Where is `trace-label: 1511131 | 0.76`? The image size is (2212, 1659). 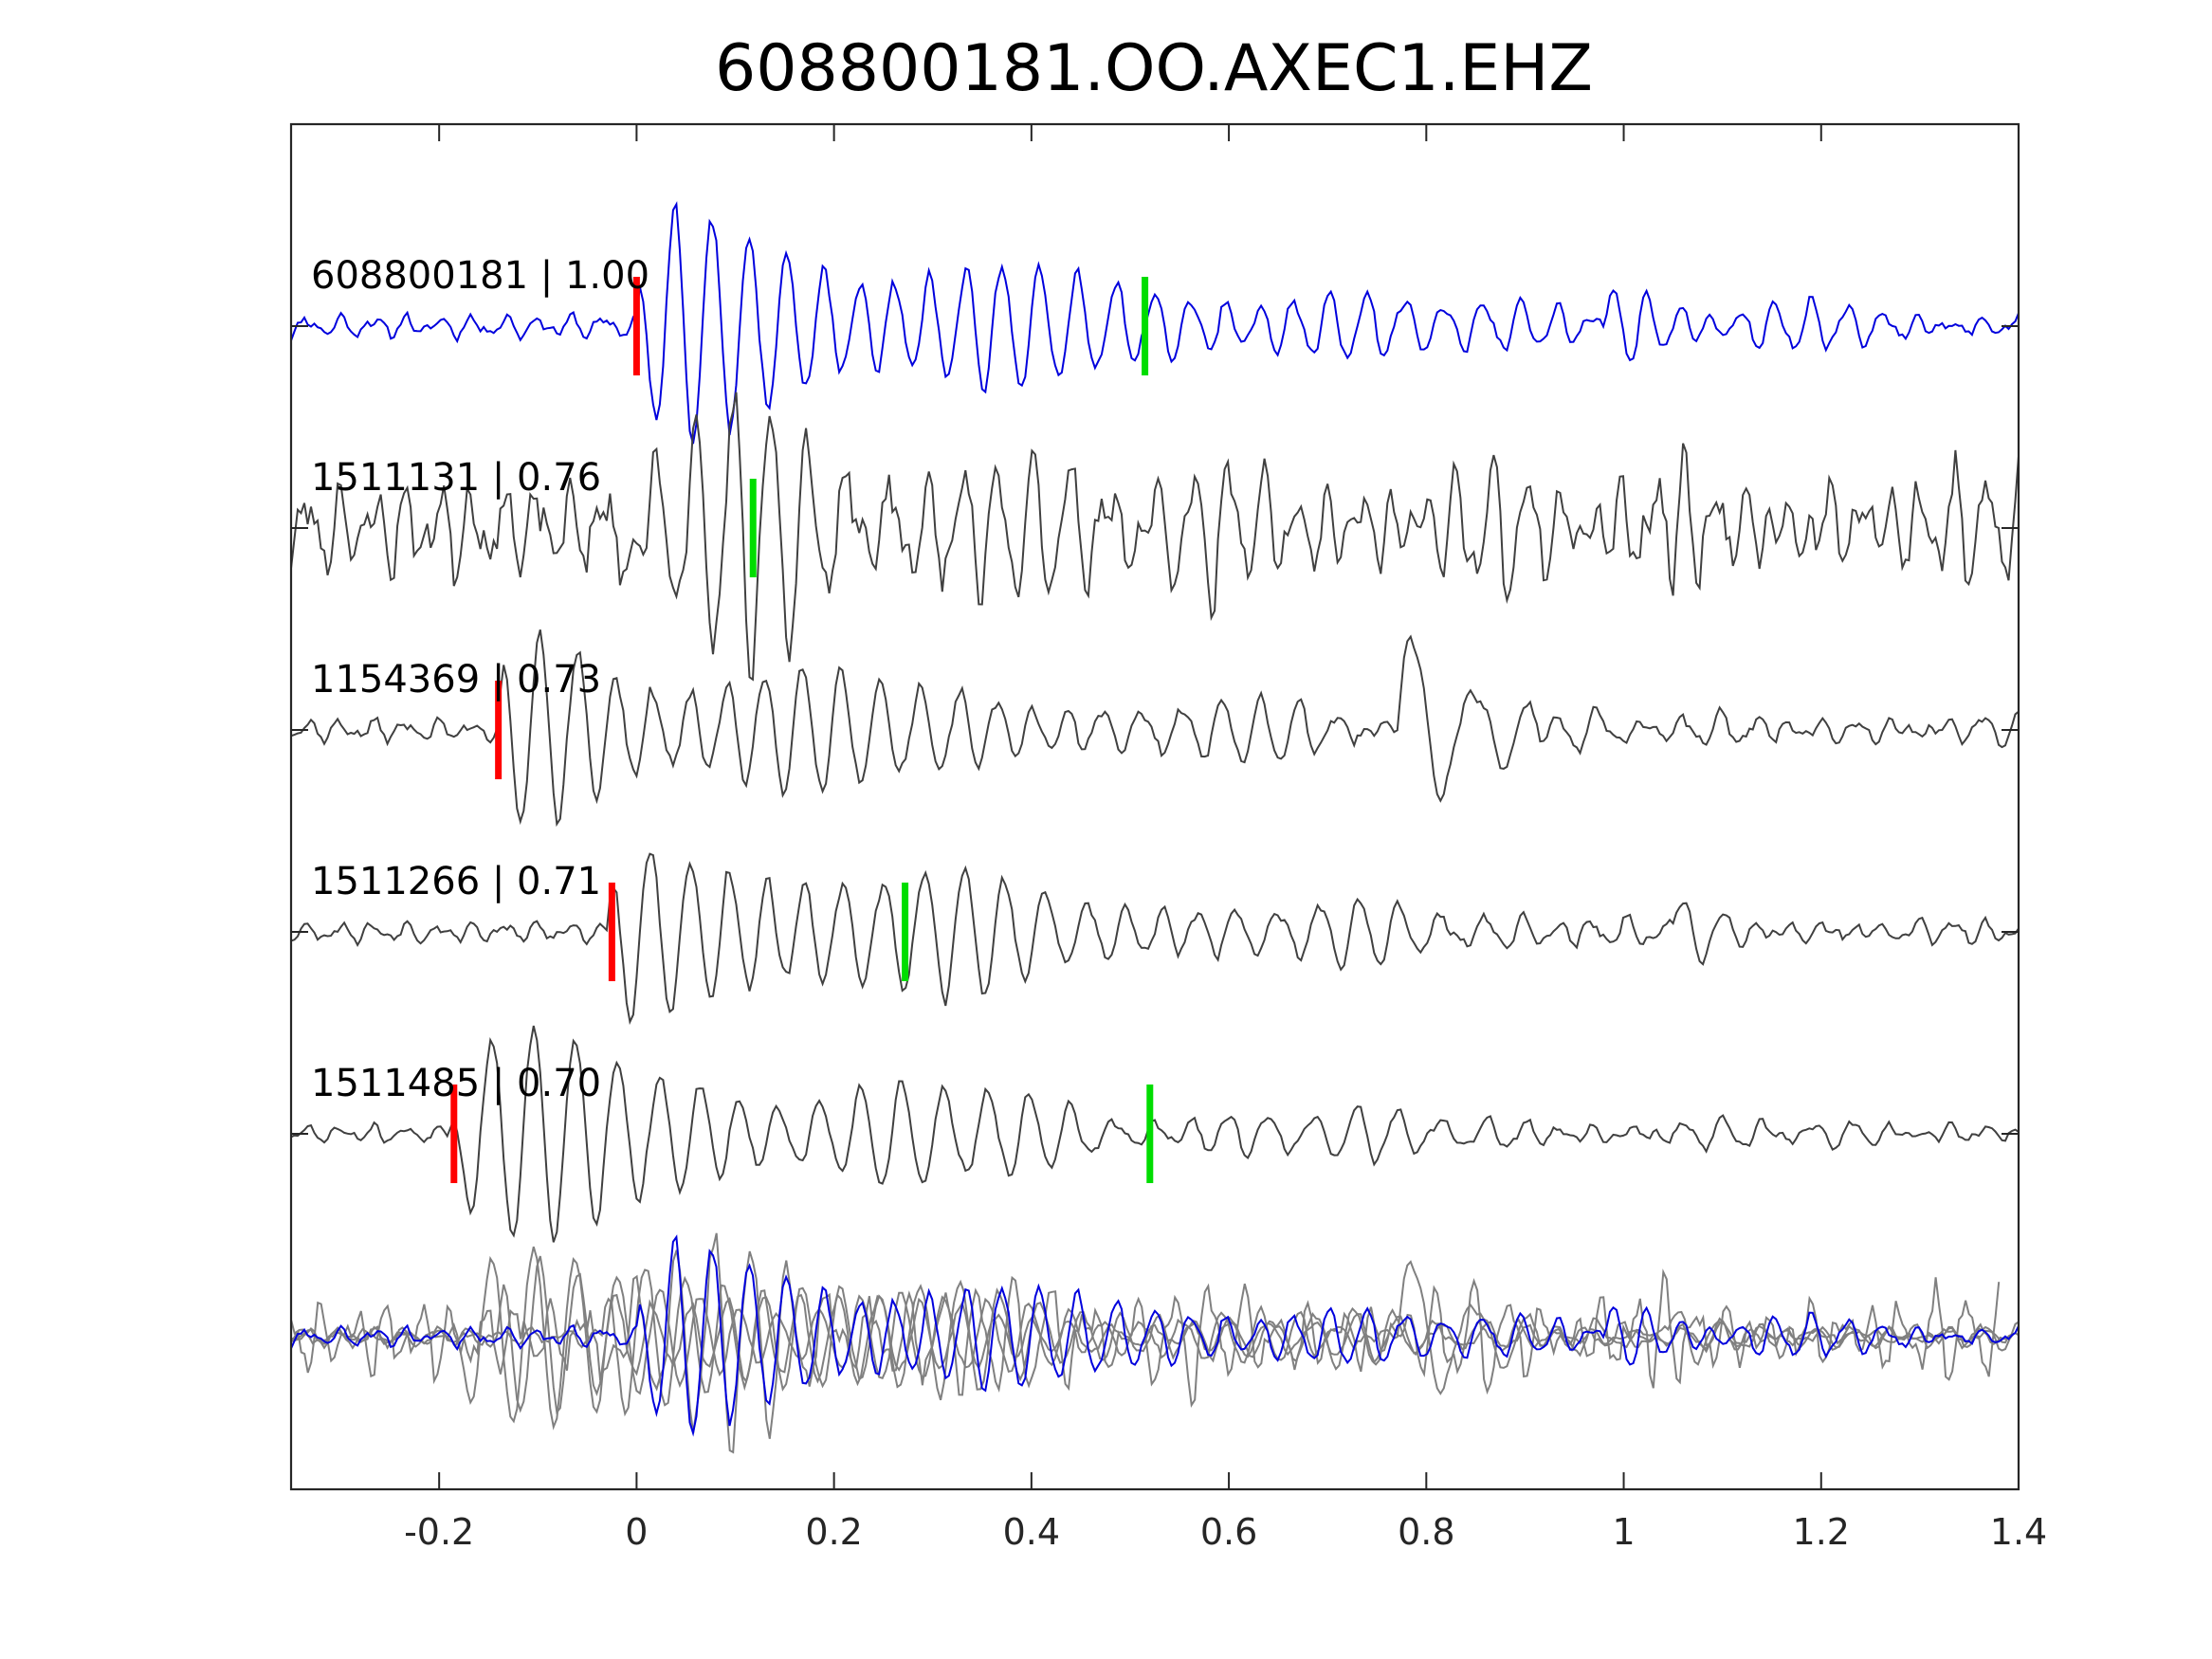
trace-label: 1511131 | 0.76 is located at coordinates (456, 478).